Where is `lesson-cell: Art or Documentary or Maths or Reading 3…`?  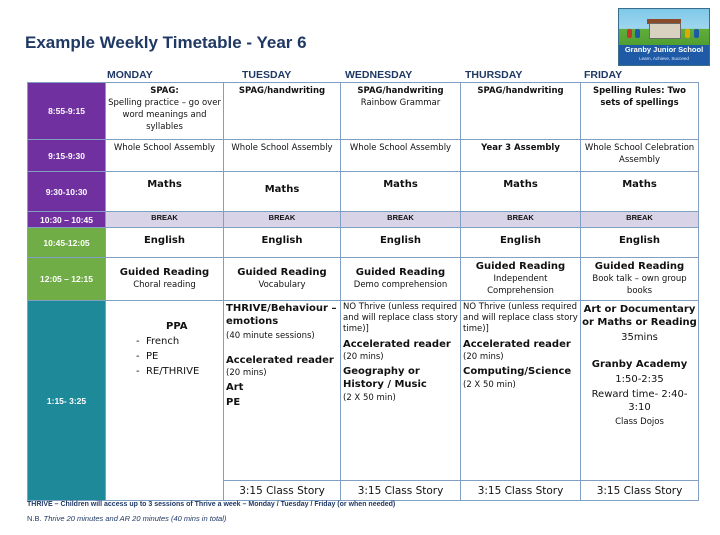
lesson-cell: Art or Documentary or Maths or Reading 3… is located at coordinates (639, 390).